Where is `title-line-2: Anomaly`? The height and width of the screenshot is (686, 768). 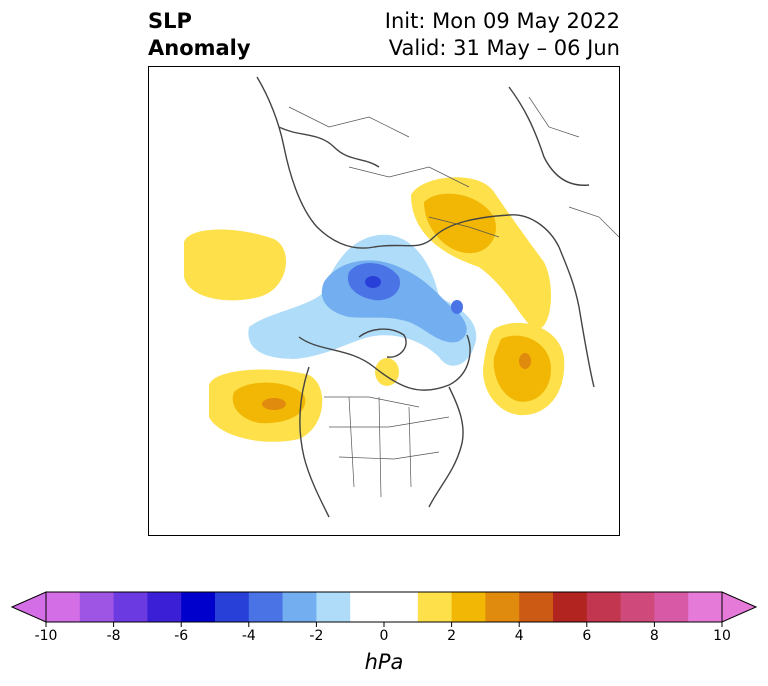 title-line-2: Anomaly is located at coordinates (199, 48).